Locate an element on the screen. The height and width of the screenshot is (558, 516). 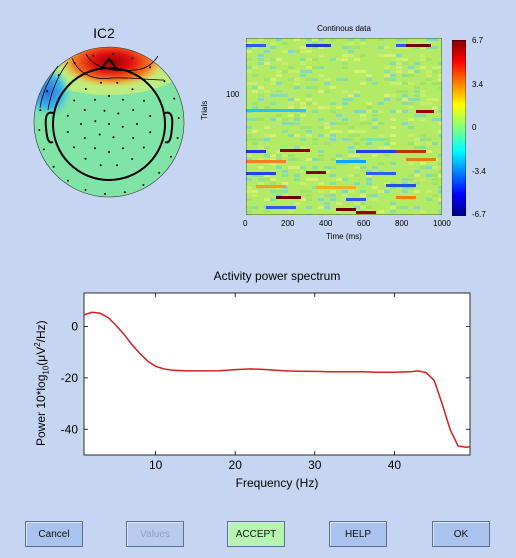
erp-title: Continous data is located at coordinates (344, 28).